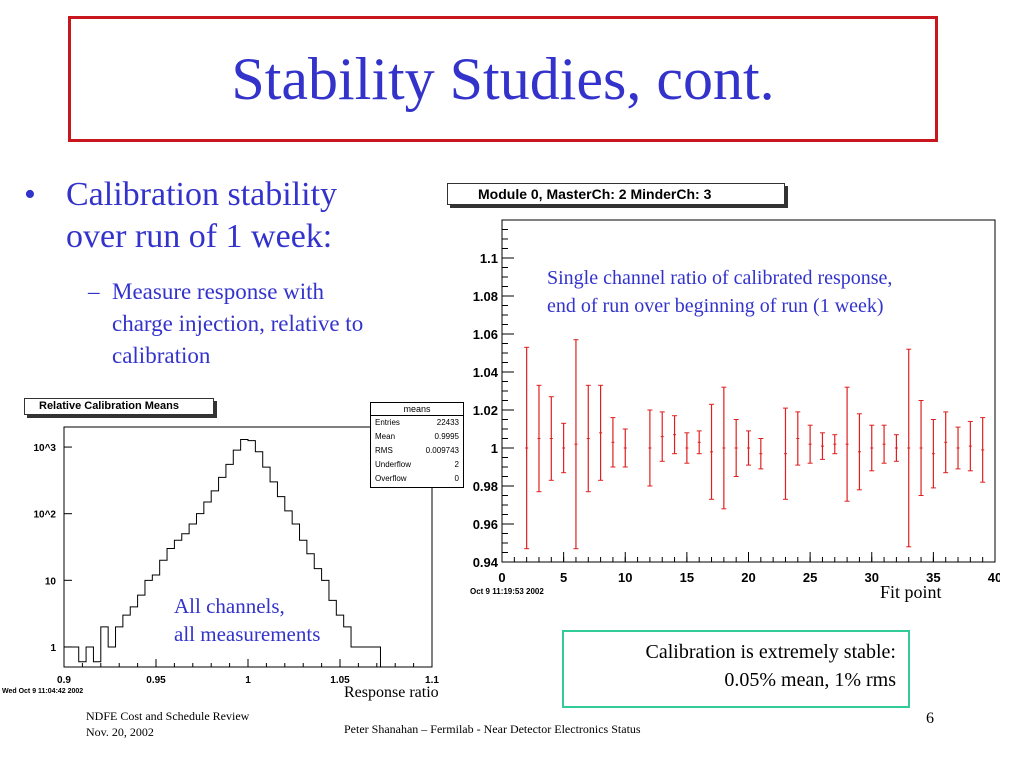  Describe the element at coordinates (42, 691) in the screenshot. I see `histogram-timestamp: Wed Oct 9 11:04:42 2002` at that location.